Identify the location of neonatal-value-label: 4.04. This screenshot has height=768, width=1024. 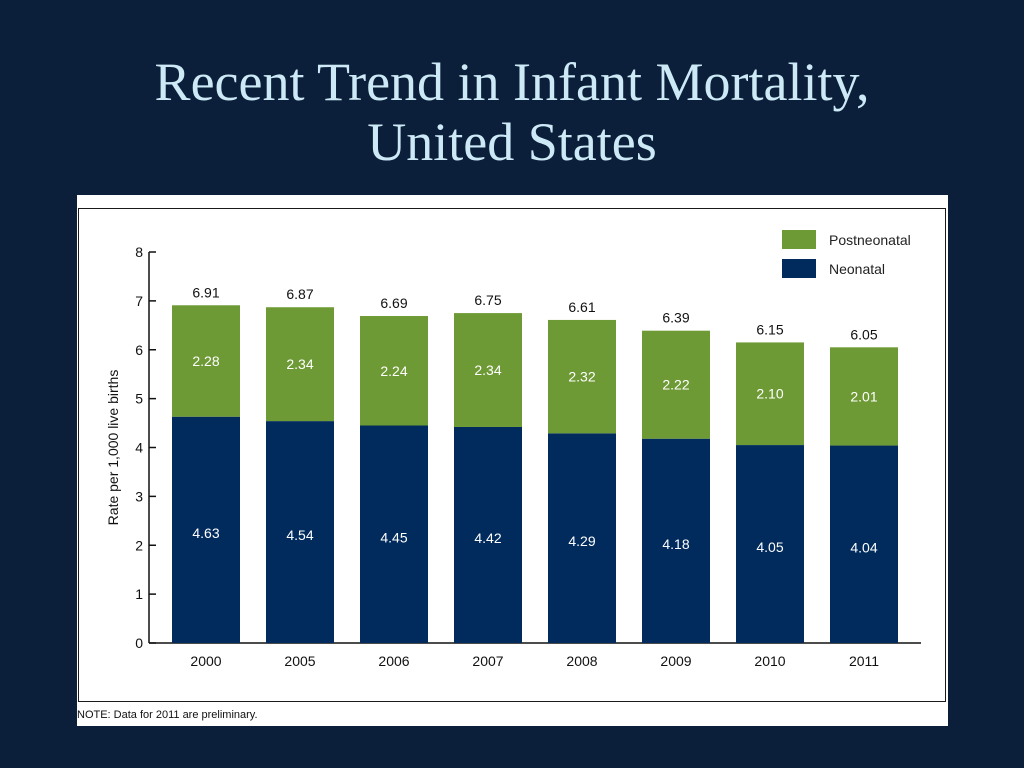
(863, 547).